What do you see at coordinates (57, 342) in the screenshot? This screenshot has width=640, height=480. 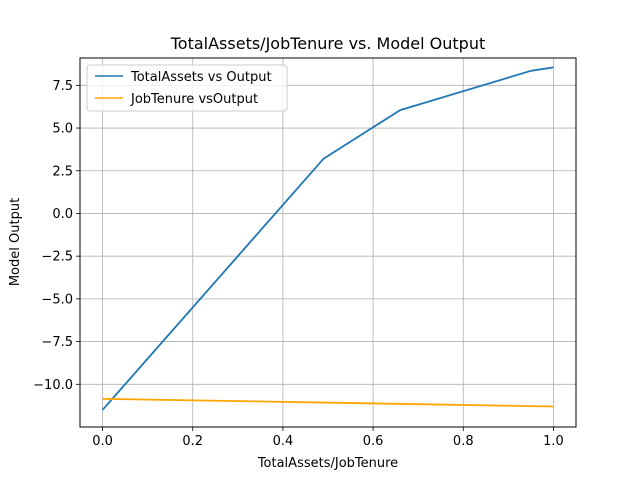 I see `y-tick-label: −7.5` at bounding box center [57, 342].